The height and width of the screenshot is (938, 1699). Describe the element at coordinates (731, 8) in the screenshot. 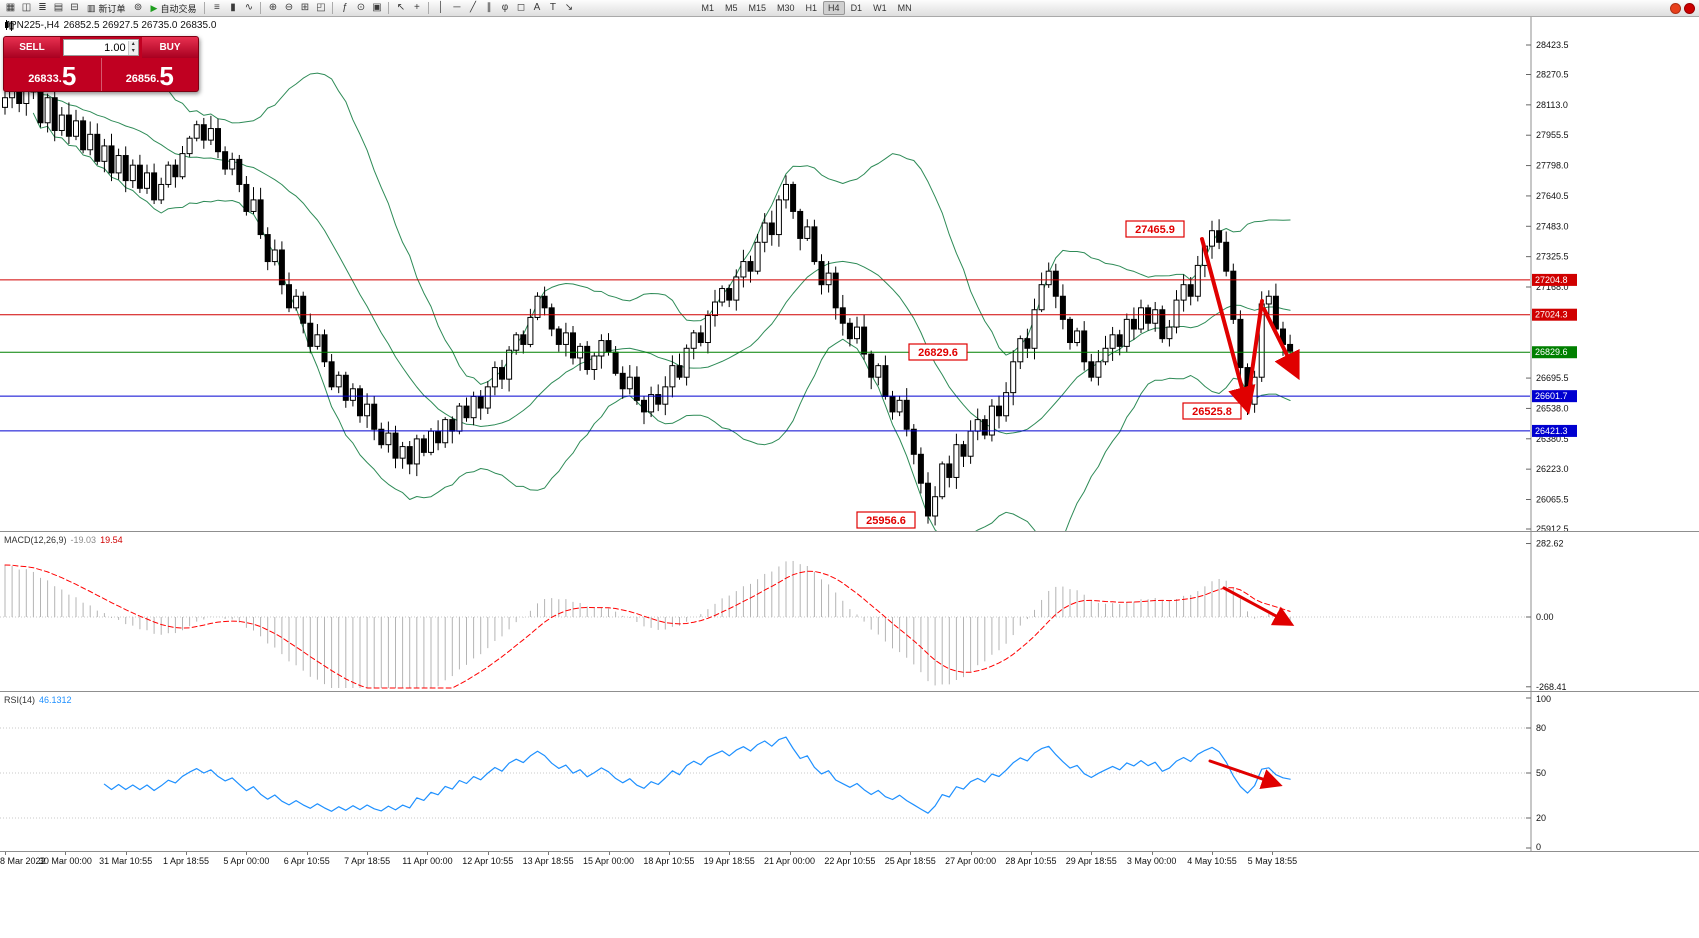

I see `timeframe-m5: M5` at that location.